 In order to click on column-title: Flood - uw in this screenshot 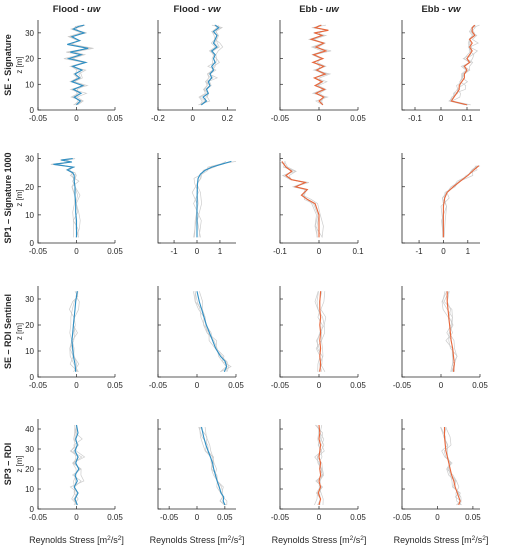, I will do `click(77, 9)`.